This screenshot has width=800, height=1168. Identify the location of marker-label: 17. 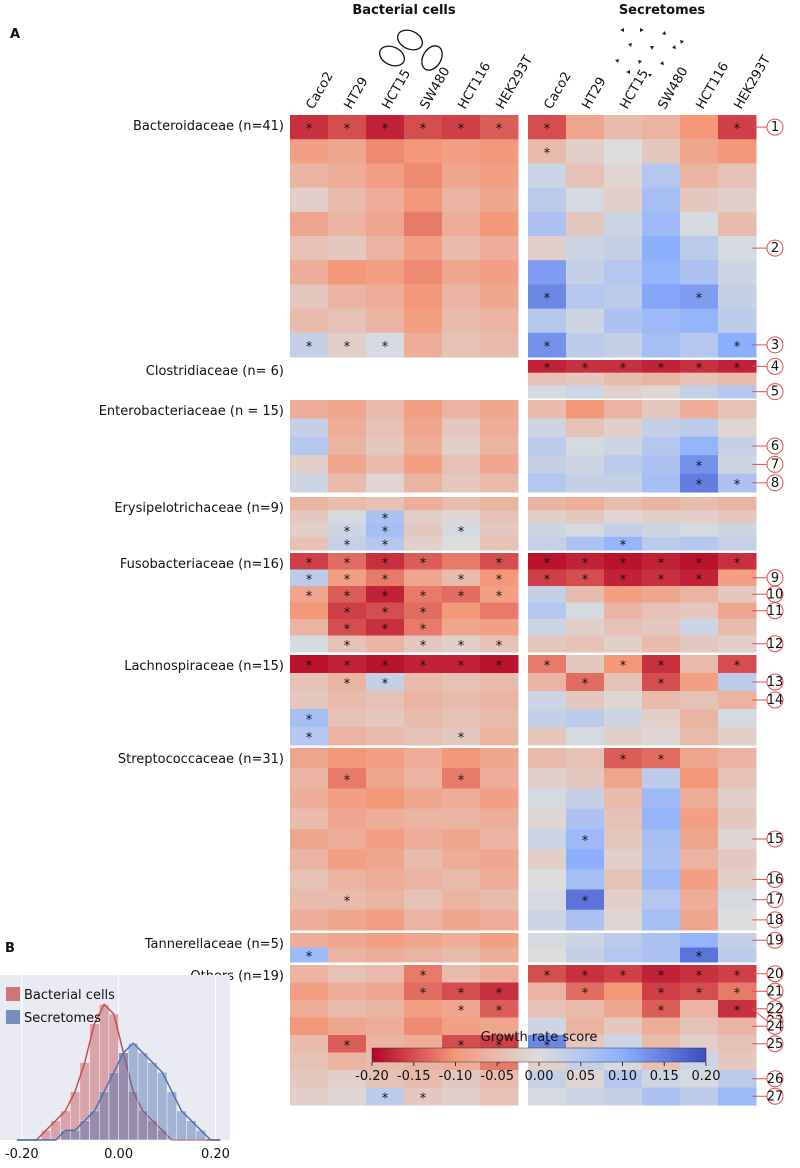
(775, 900).